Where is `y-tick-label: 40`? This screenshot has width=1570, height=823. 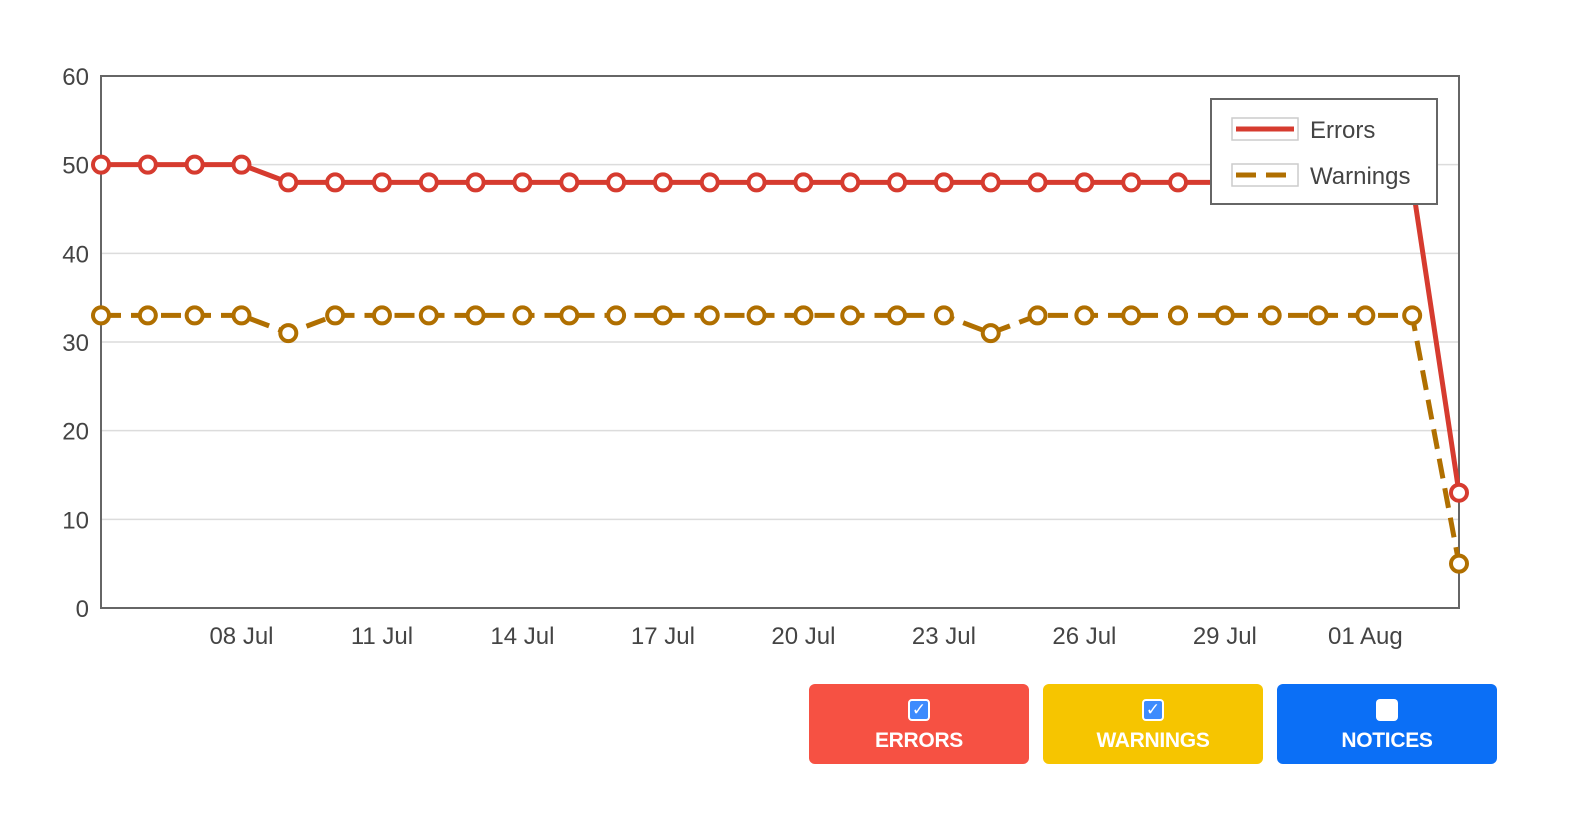 y-tick-label: 40 is located at coordinates (75, 254).